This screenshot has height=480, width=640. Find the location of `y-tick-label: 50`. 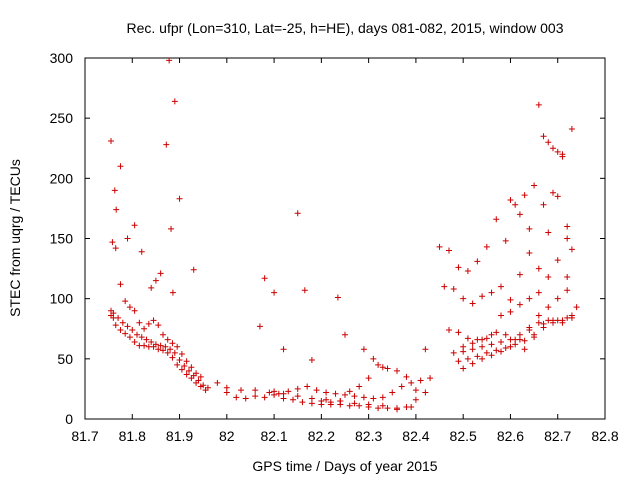

y-tick-label: 50 is located at coordinates (65, 359).